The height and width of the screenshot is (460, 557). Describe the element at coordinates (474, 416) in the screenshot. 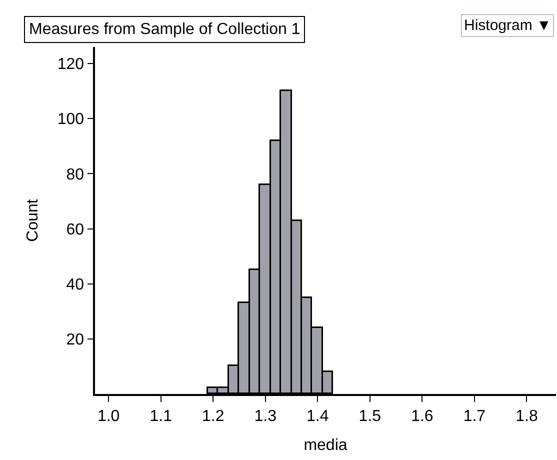

I see `x-tick-label: 1.7` at that location.